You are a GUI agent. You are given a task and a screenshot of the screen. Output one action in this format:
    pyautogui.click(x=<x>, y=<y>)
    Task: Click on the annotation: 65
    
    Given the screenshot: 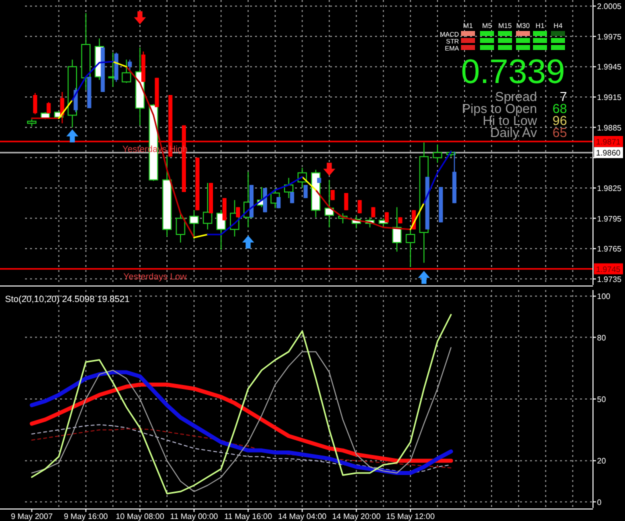 What is the action you would take?
    pyautogui.click(x=559, y=132)
    